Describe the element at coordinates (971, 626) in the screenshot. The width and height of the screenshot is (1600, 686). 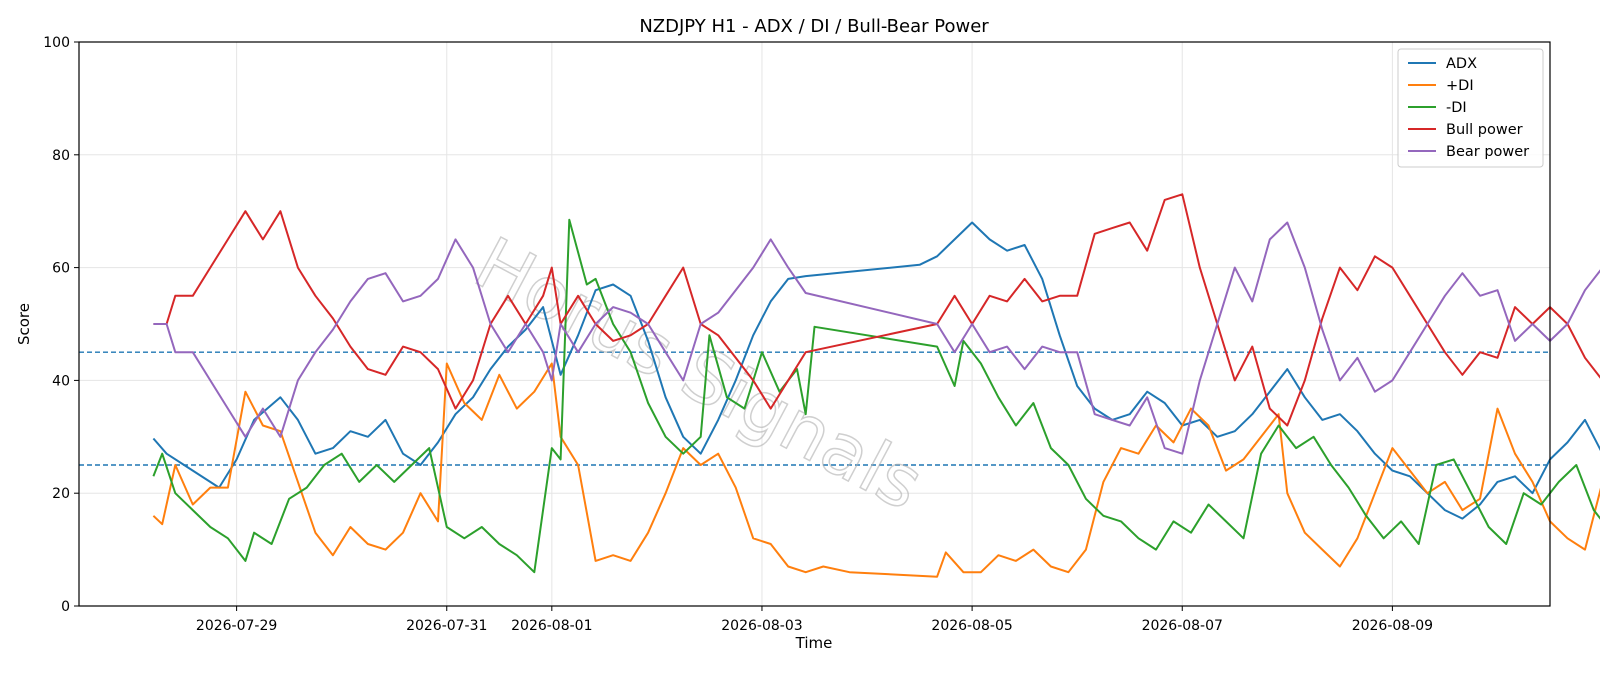
I see `x-tick-label: 2026-08-05` at that location.